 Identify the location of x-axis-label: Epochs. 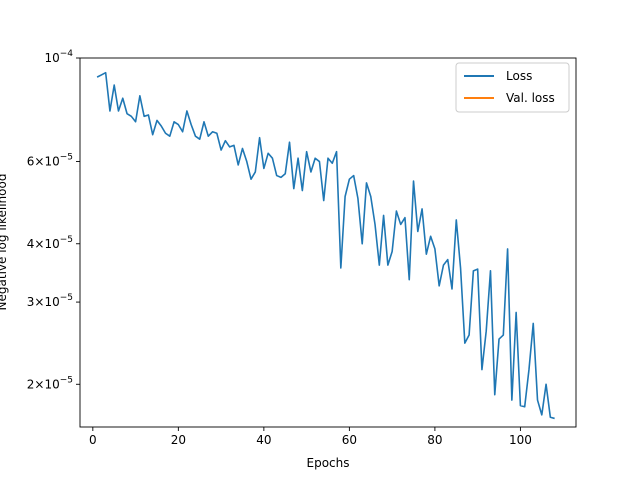
(328, 463).